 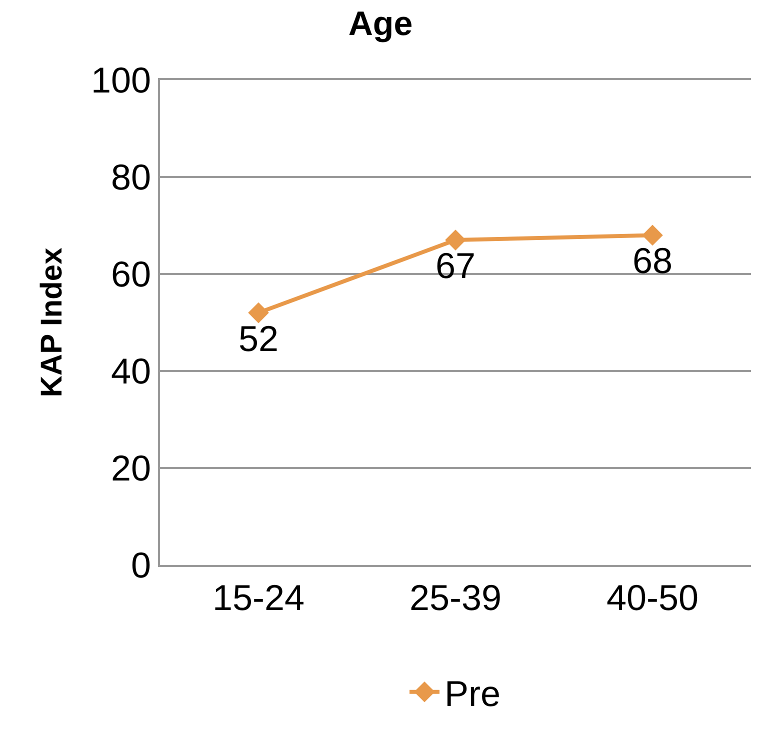 What do you see at coordinates (51, 322) in the screenshot?
I see `y-axis-title: KAP Index` at bounding box center [51, 322].